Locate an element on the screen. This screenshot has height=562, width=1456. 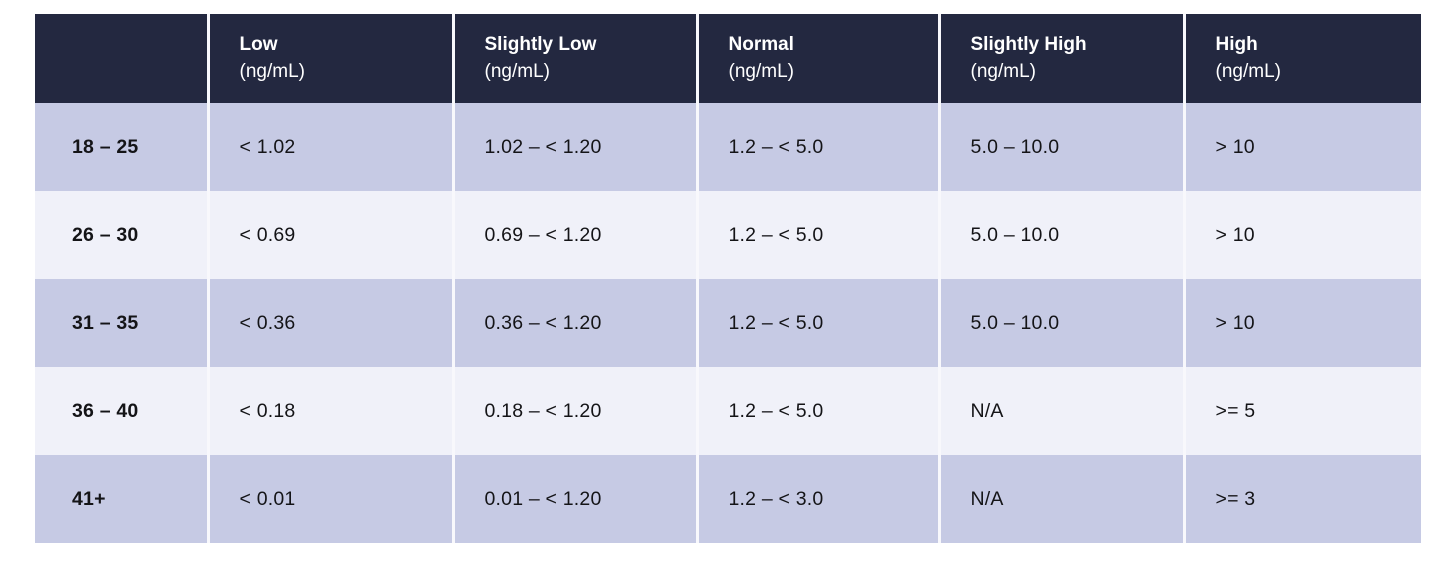
value-cell-slightly-low: 0.18 – < 1.20 is located at coordinates (574, 411).